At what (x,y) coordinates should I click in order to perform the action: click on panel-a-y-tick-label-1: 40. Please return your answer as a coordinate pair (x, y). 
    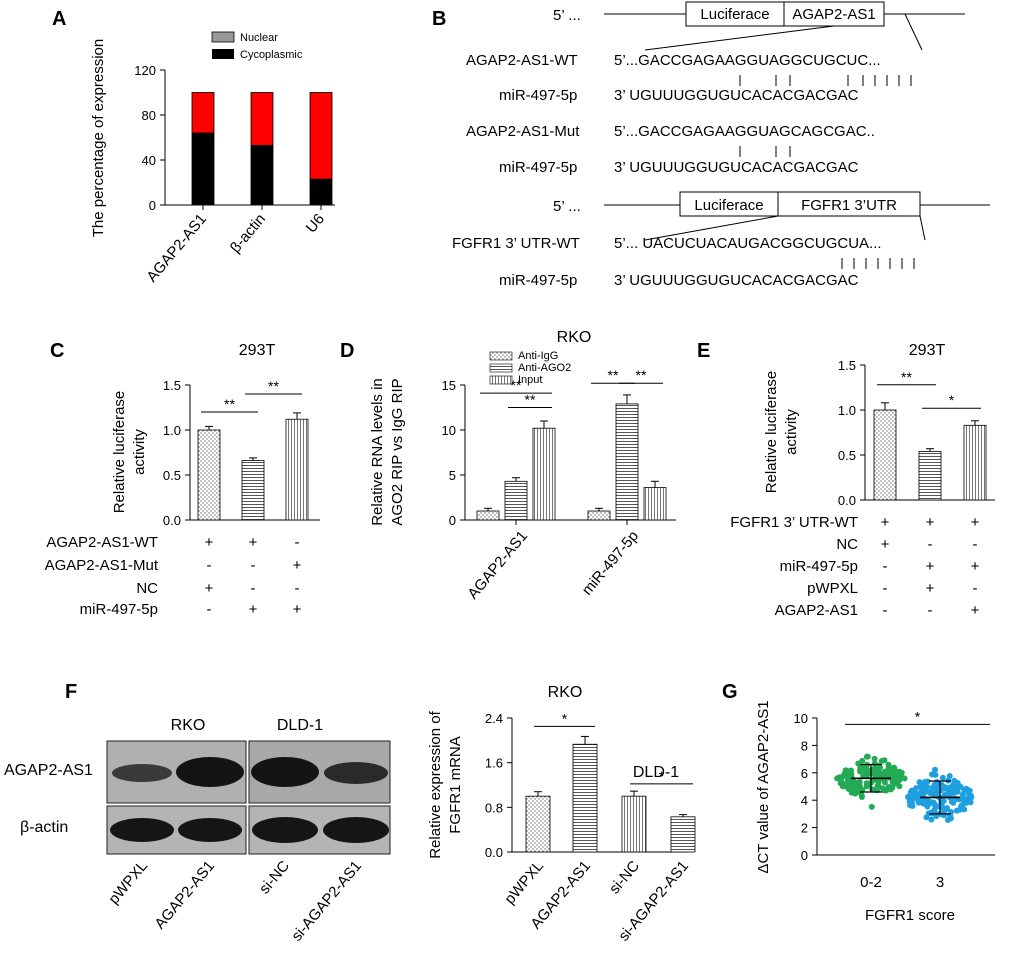
    Looking at the image, I should click on (149, 160).